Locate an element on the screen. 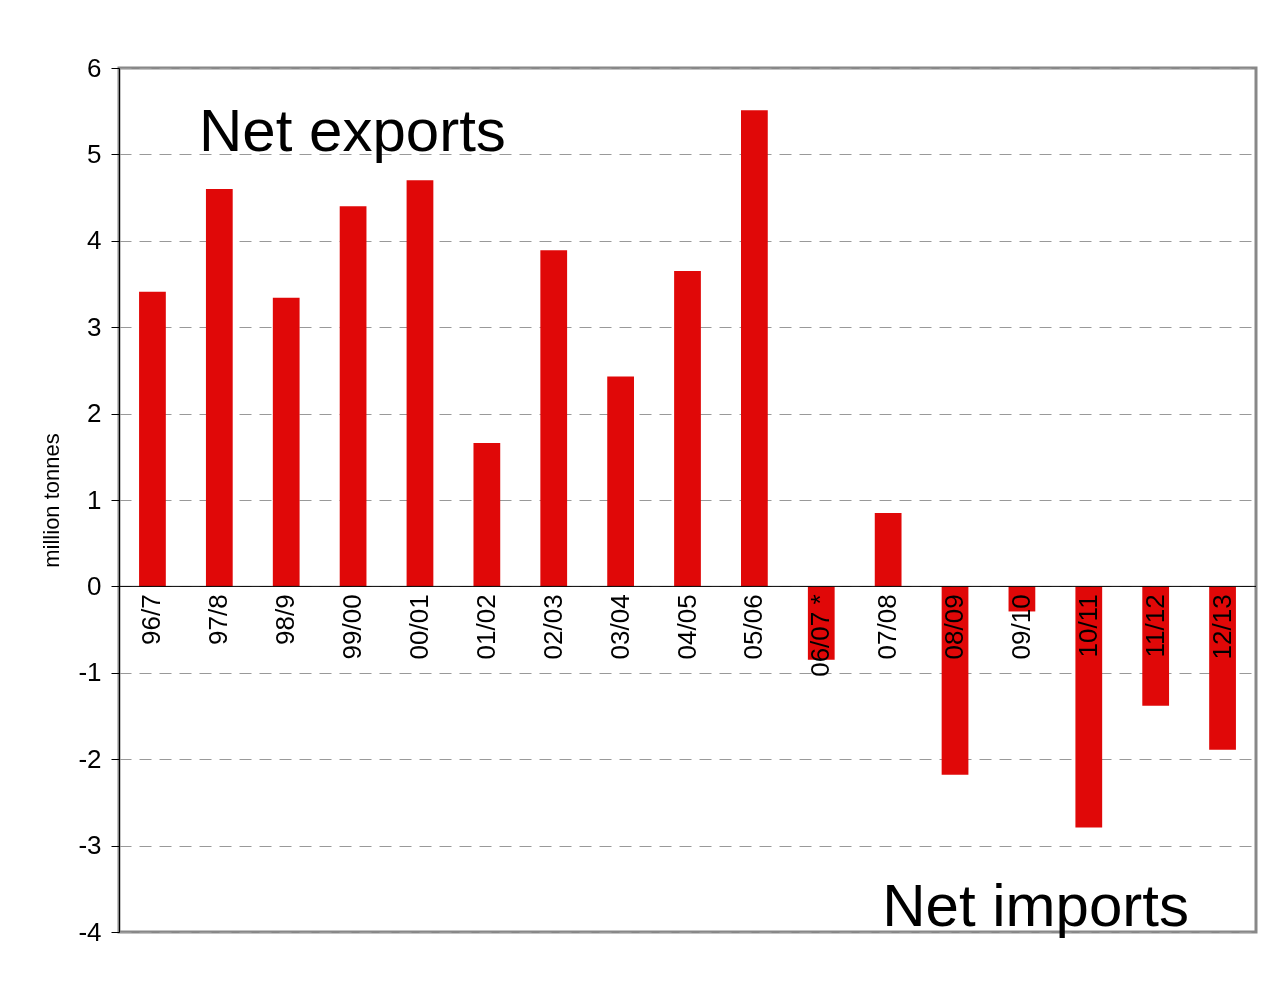 The image size is (1273, 995). y-tick-label: -4 is located at coordinates (90, 931).